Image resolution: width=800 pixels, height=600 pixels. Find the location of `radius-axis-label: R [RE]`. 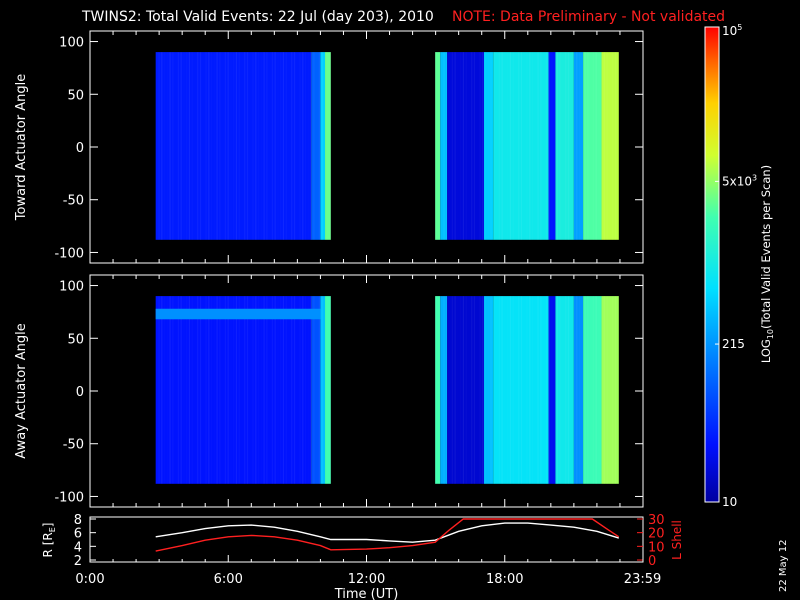

radius-axis-label: R [RE] is located at coordinates (49, 540).